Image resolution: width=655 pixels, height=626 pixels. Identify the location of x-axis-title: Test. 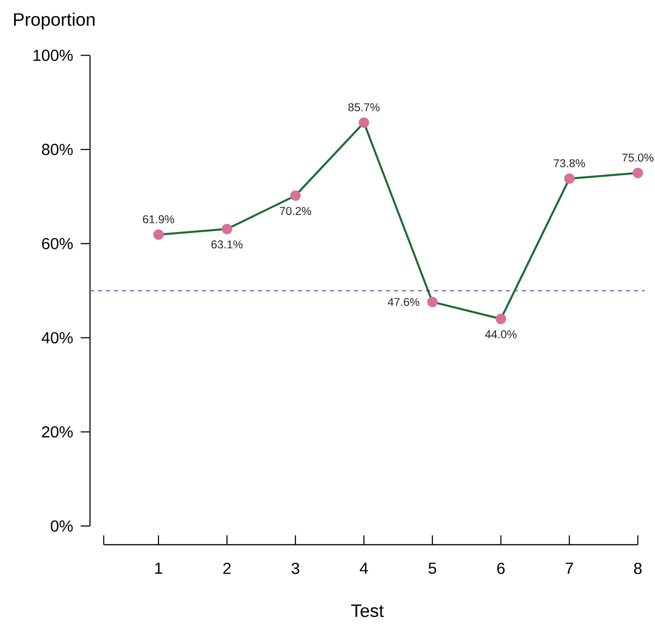
(367, 611).